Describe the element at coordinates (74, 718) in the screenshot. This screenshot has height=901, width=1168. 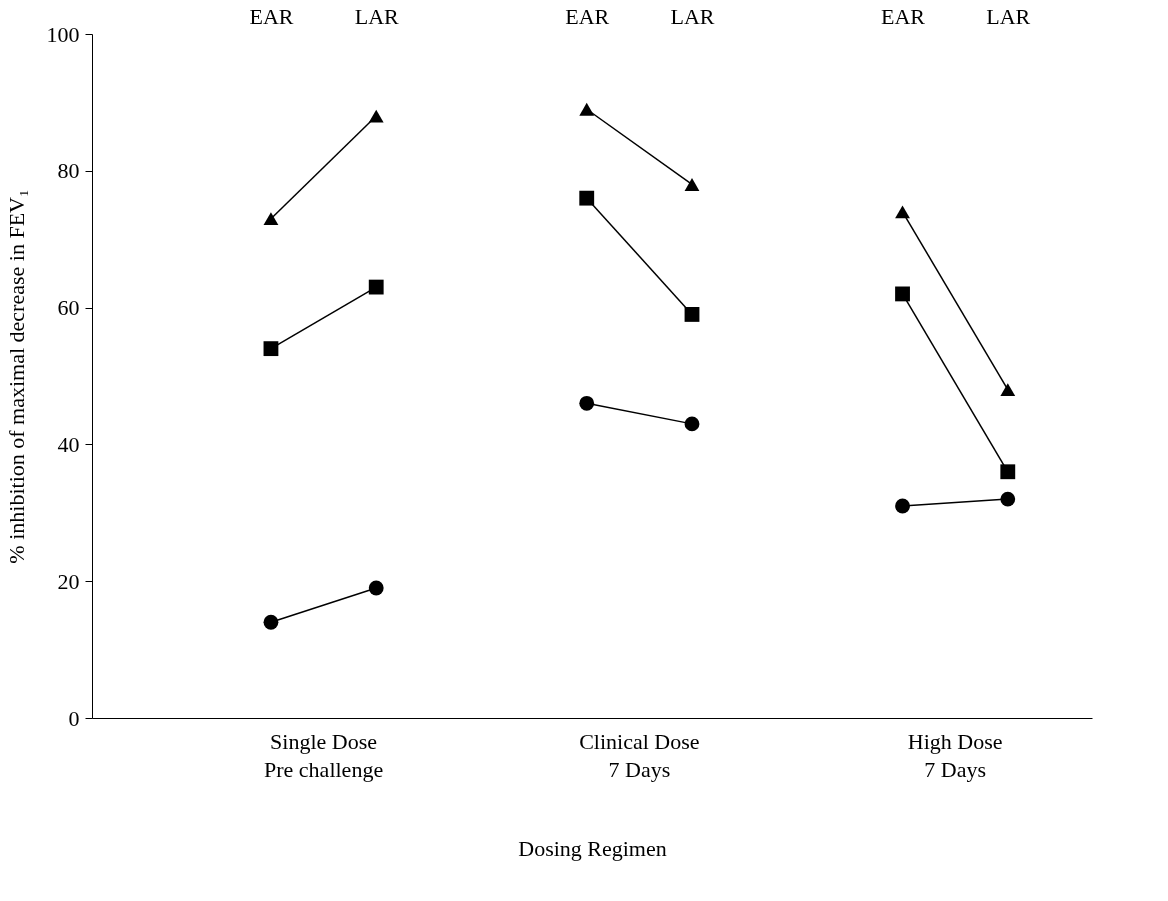
I see `y-tick-label: 0` at that location.